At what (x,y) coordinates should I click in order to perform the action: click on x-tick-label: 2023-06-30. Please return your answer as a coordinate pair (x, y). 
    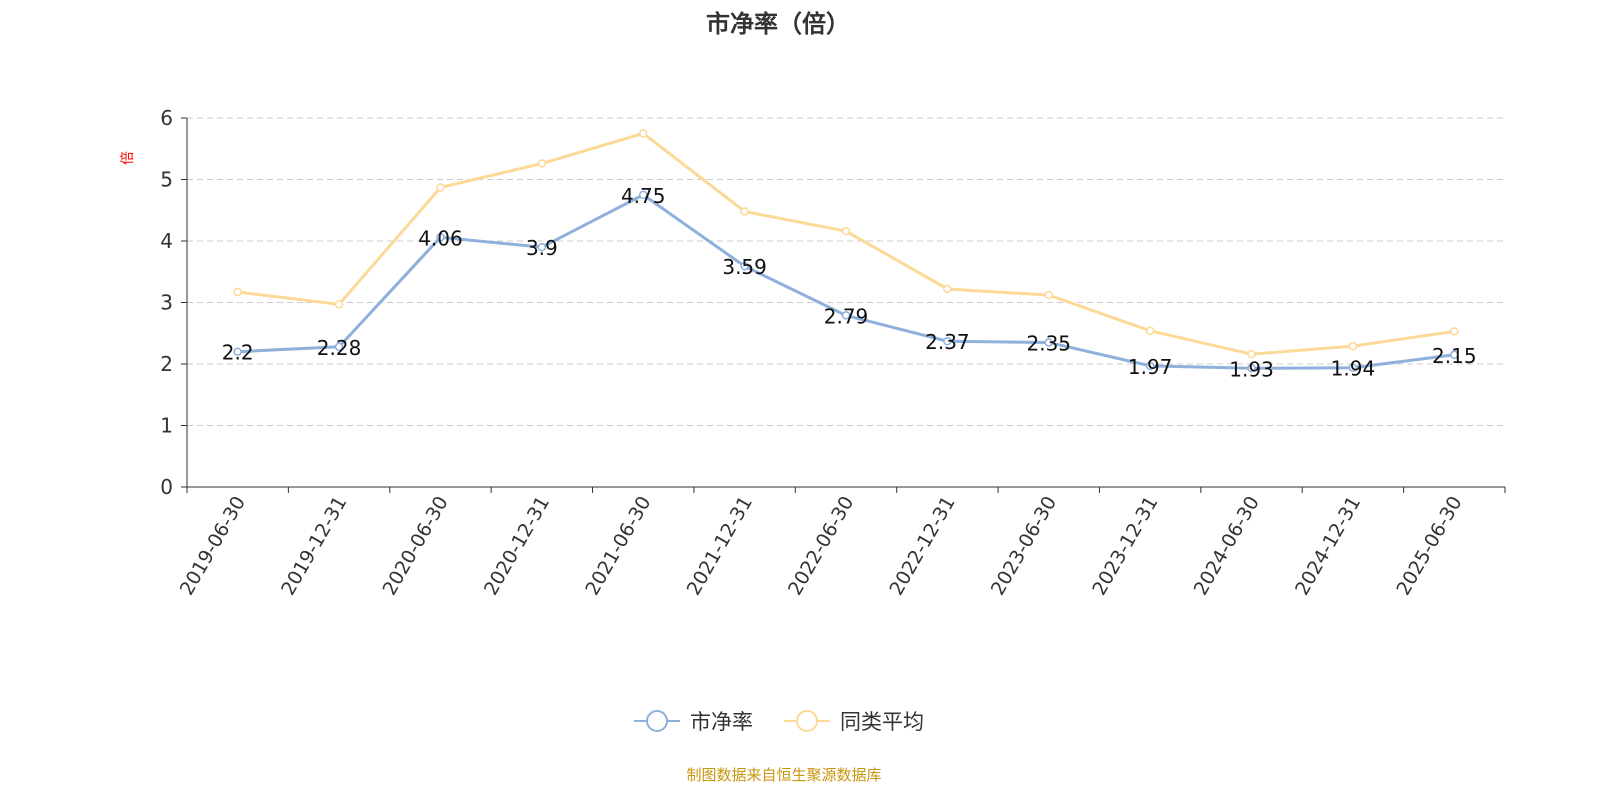
    Looking at the image, I should click on (1024, 546).